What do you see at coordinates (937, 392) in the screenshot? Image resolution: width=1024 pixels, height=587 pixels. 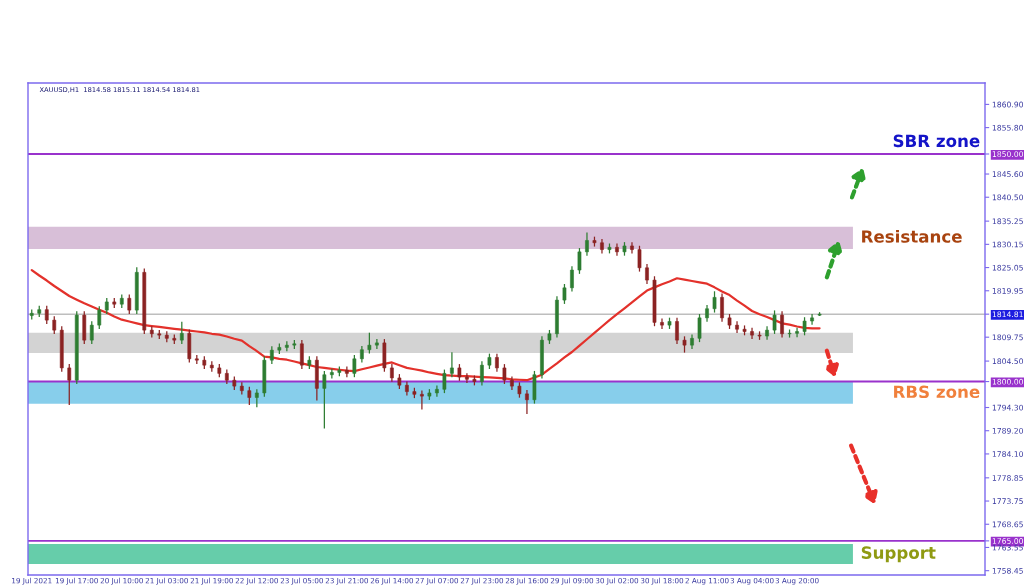 I see `ref-line-label: RBS zone` at bounding box center [937, 392].